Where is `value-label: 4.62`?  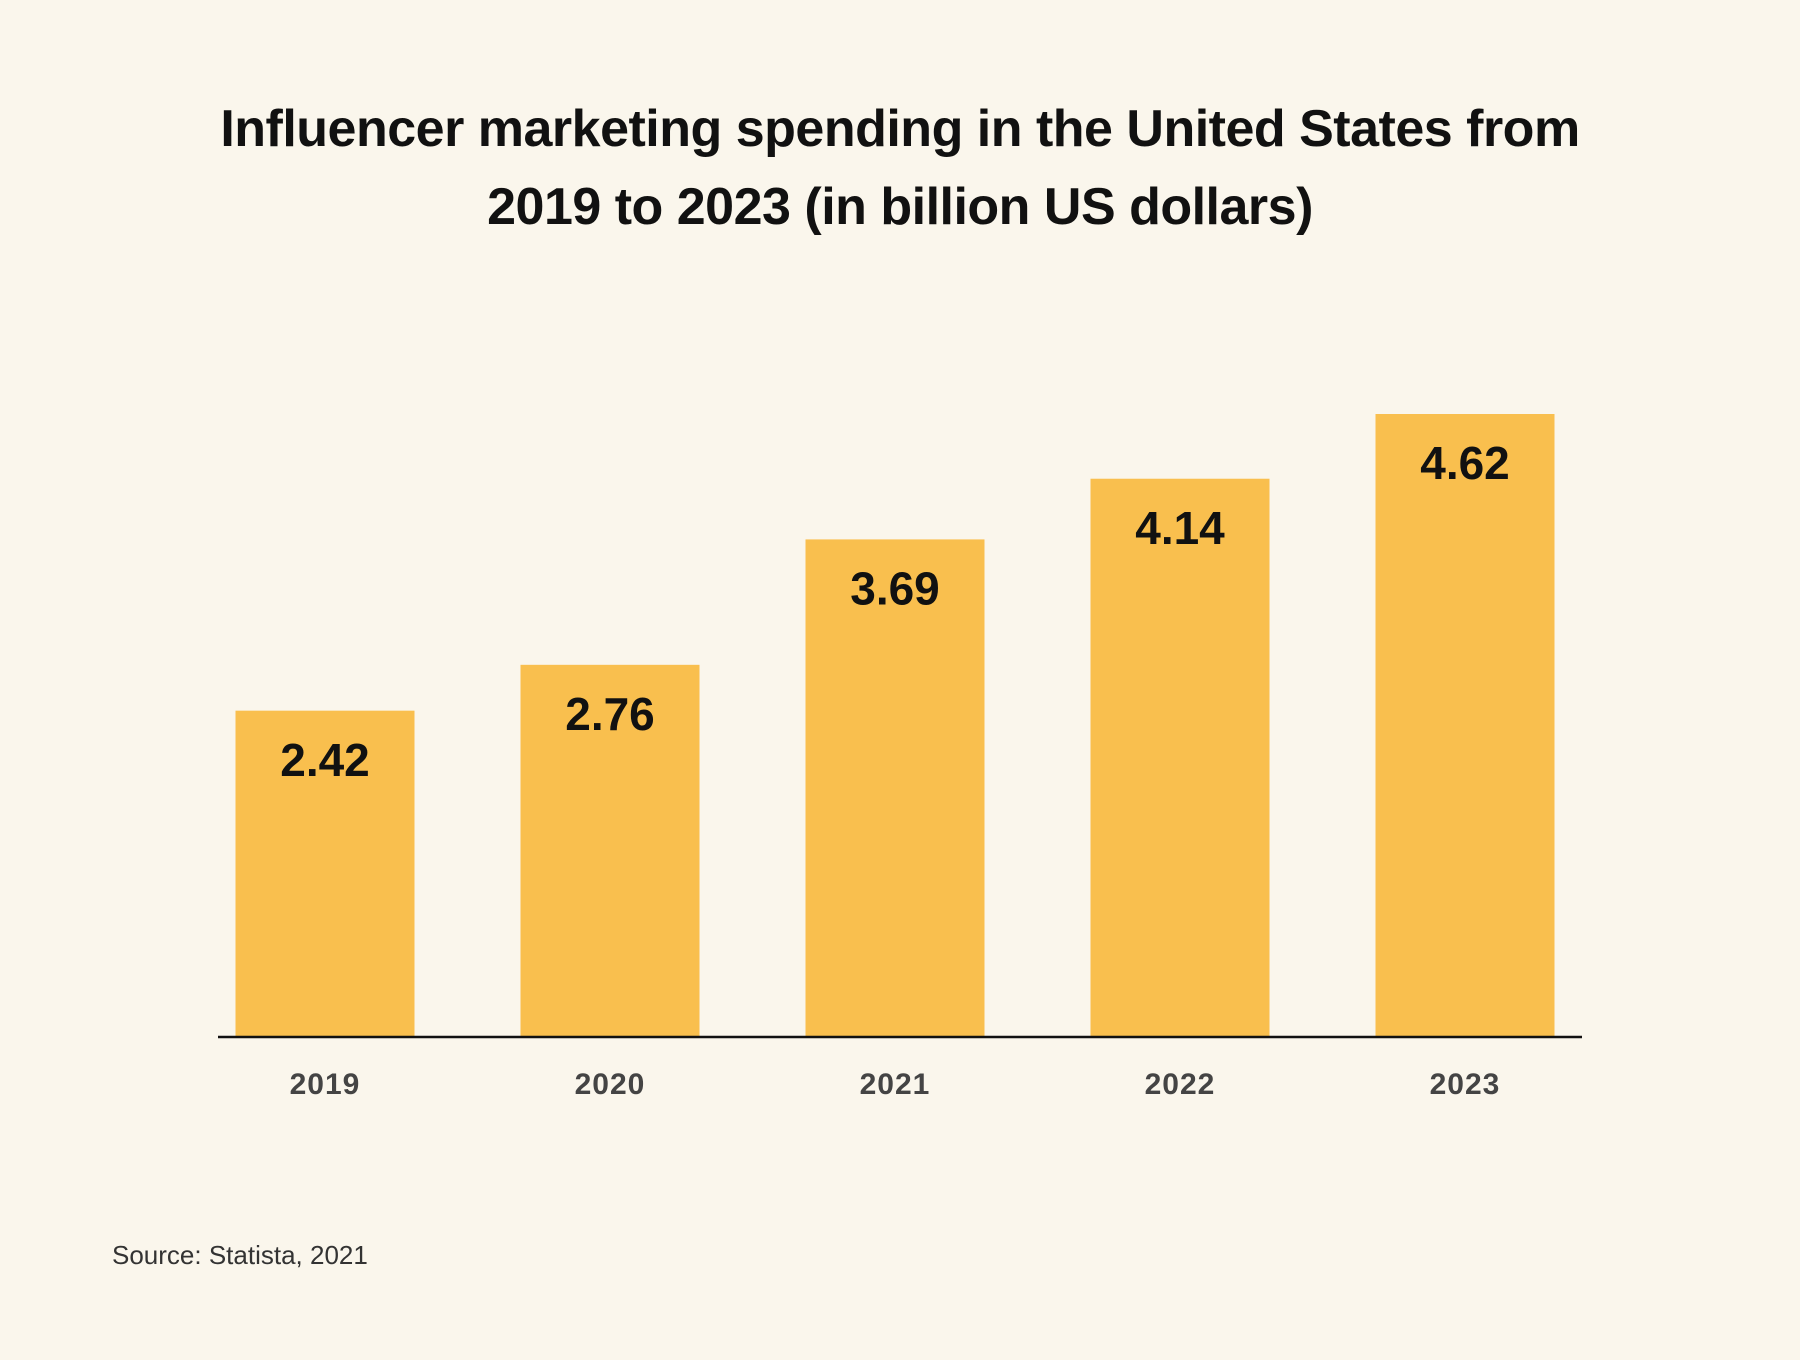
value-label: 4.62 is located at coordinates (1465, 463).